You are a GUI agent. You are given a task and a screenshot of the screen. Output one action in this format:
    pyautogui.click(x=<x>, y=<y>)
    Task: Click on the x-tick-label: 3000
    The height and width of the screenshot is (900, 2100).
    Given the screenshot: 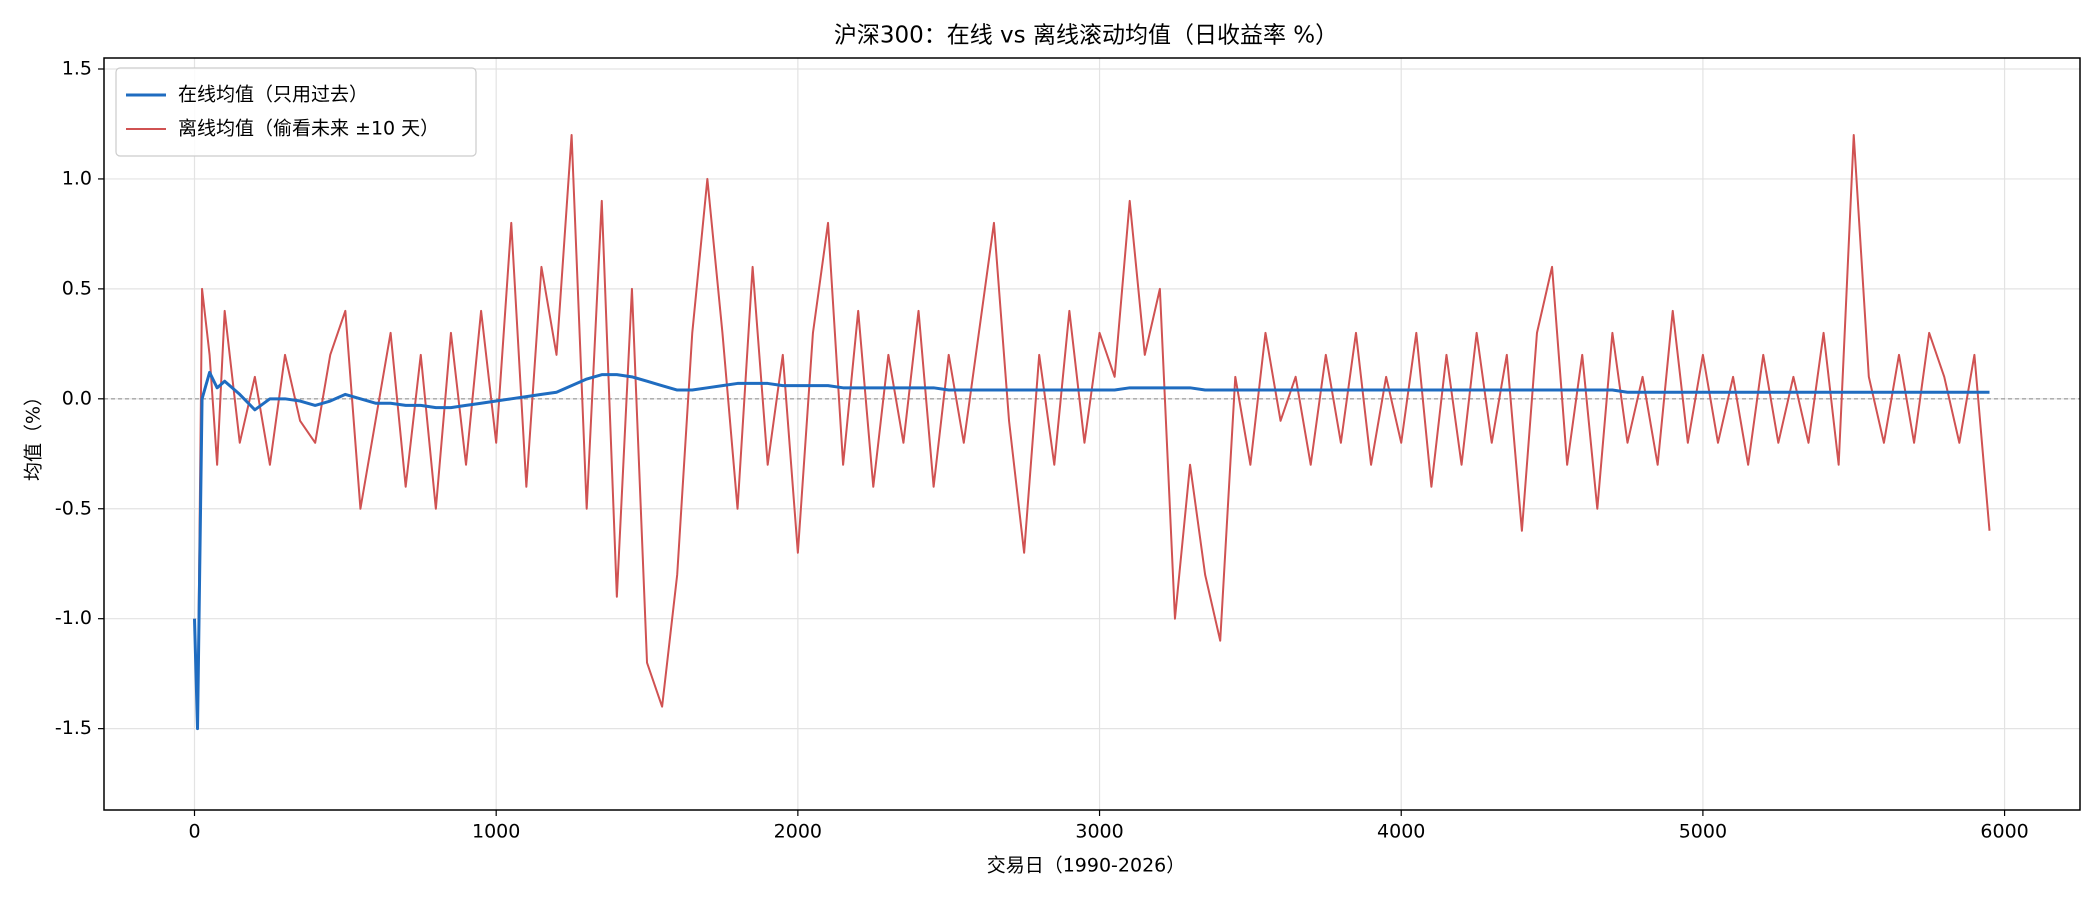 What is the action you would take?
    pyautogui.click(x=1099, y=832)
    